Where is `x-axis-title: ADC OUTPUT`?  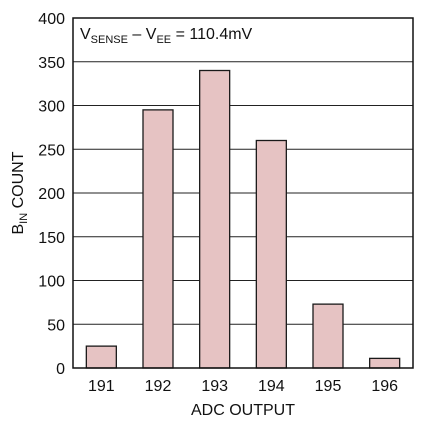
x-axis-title: ADC OUTPUT is located at coordinates (243, 410).